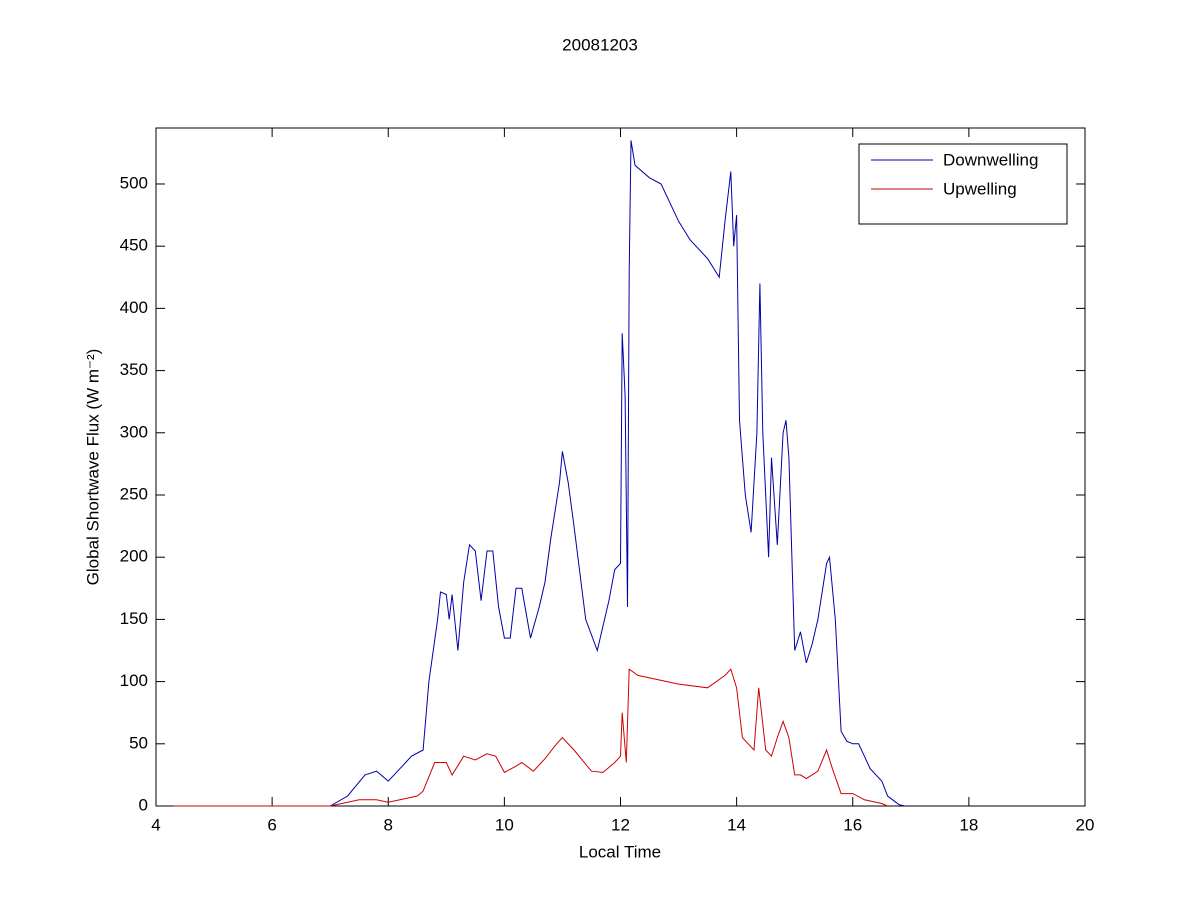 The width and height of the screenshot is (1200, 900). I want to click on y-tick-label: 250, so click(134, 493).